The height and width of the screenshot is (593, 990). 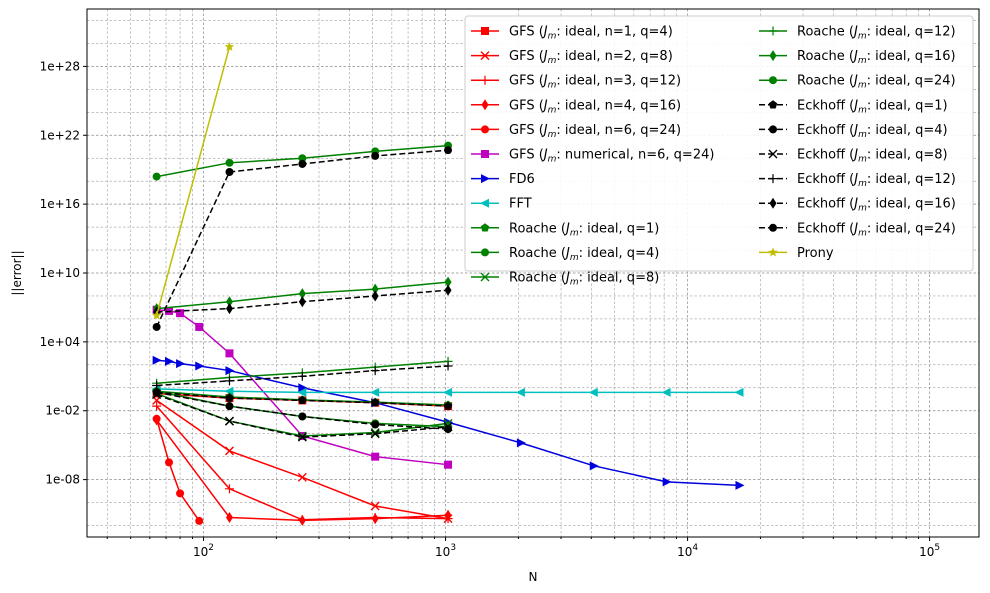 I want to click on legend-label-prefix: FD6, so click(x=522, y=179).